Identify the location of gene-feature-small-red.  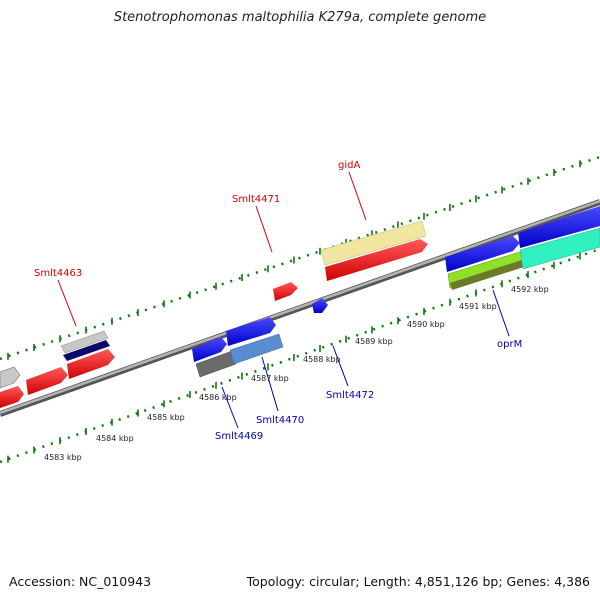
(285, 291).